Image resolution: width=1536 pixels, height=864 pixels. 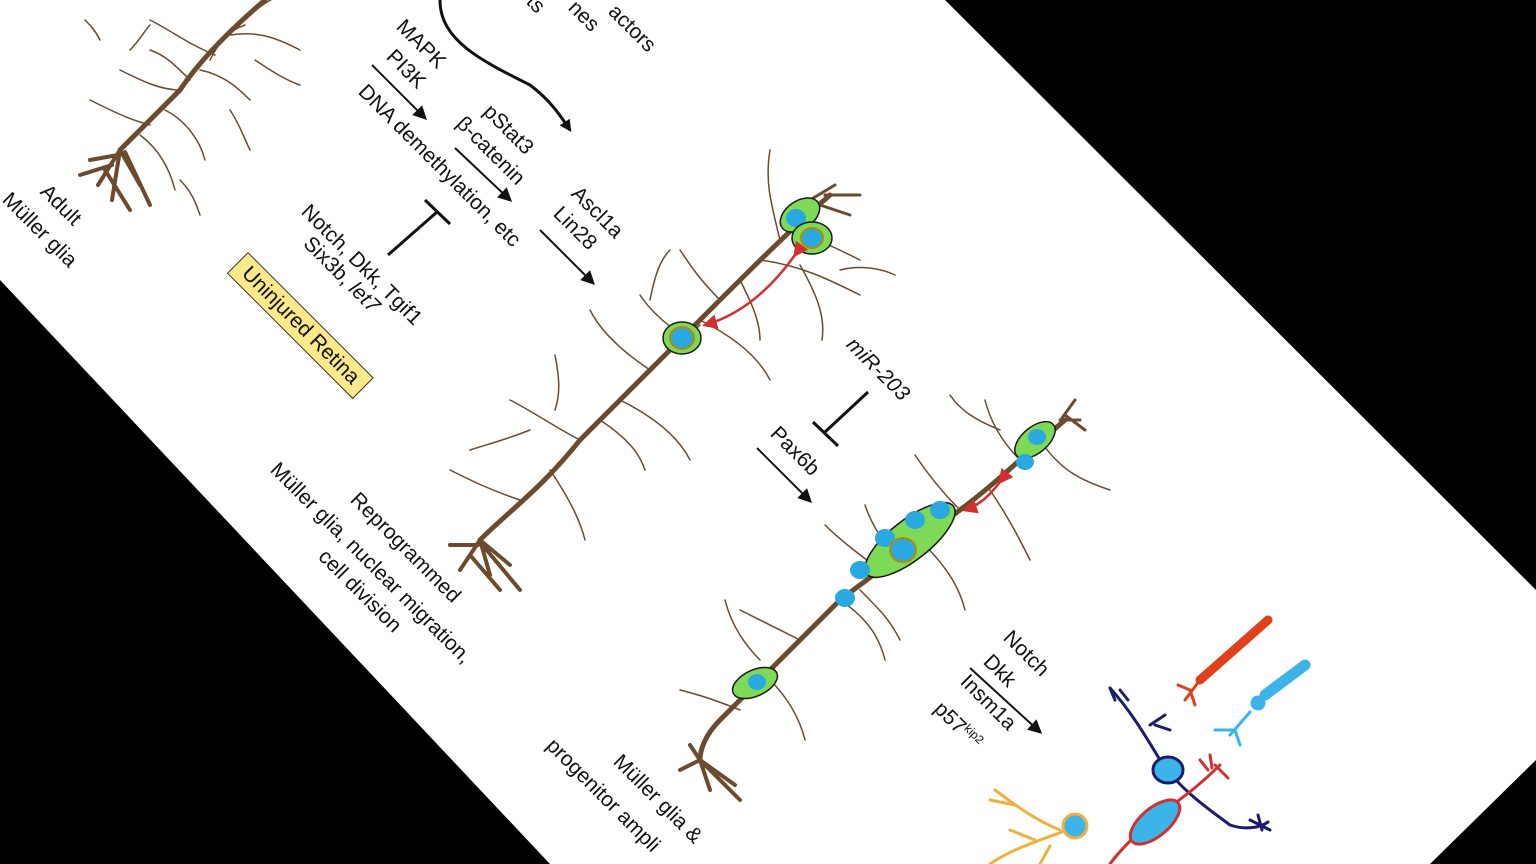 I want to click on arrow-pax6b, so click(x=784, y=475).